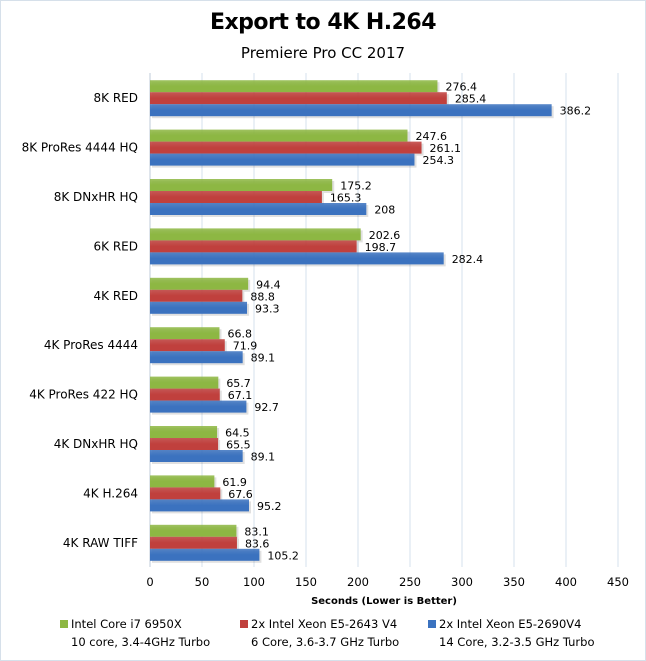 Image resolution: width=646 pixels, height=661 pixels. What do you see at coordinates (240, 395) in the screenshot?
I see `data-label: 67.1` at bounding box center [240, 395].